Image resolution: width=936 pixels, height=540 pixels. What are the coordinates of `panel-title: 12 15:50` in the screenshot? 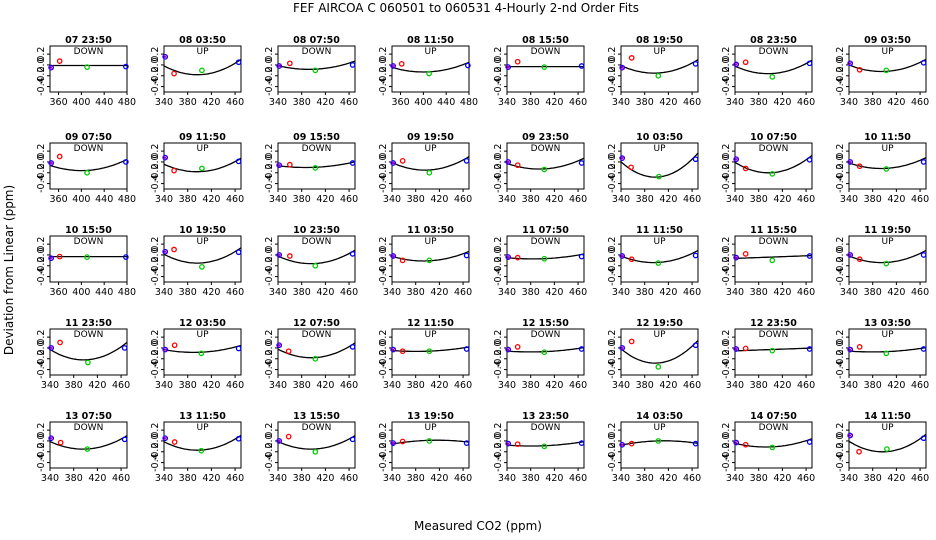 It's located at (545, 323).